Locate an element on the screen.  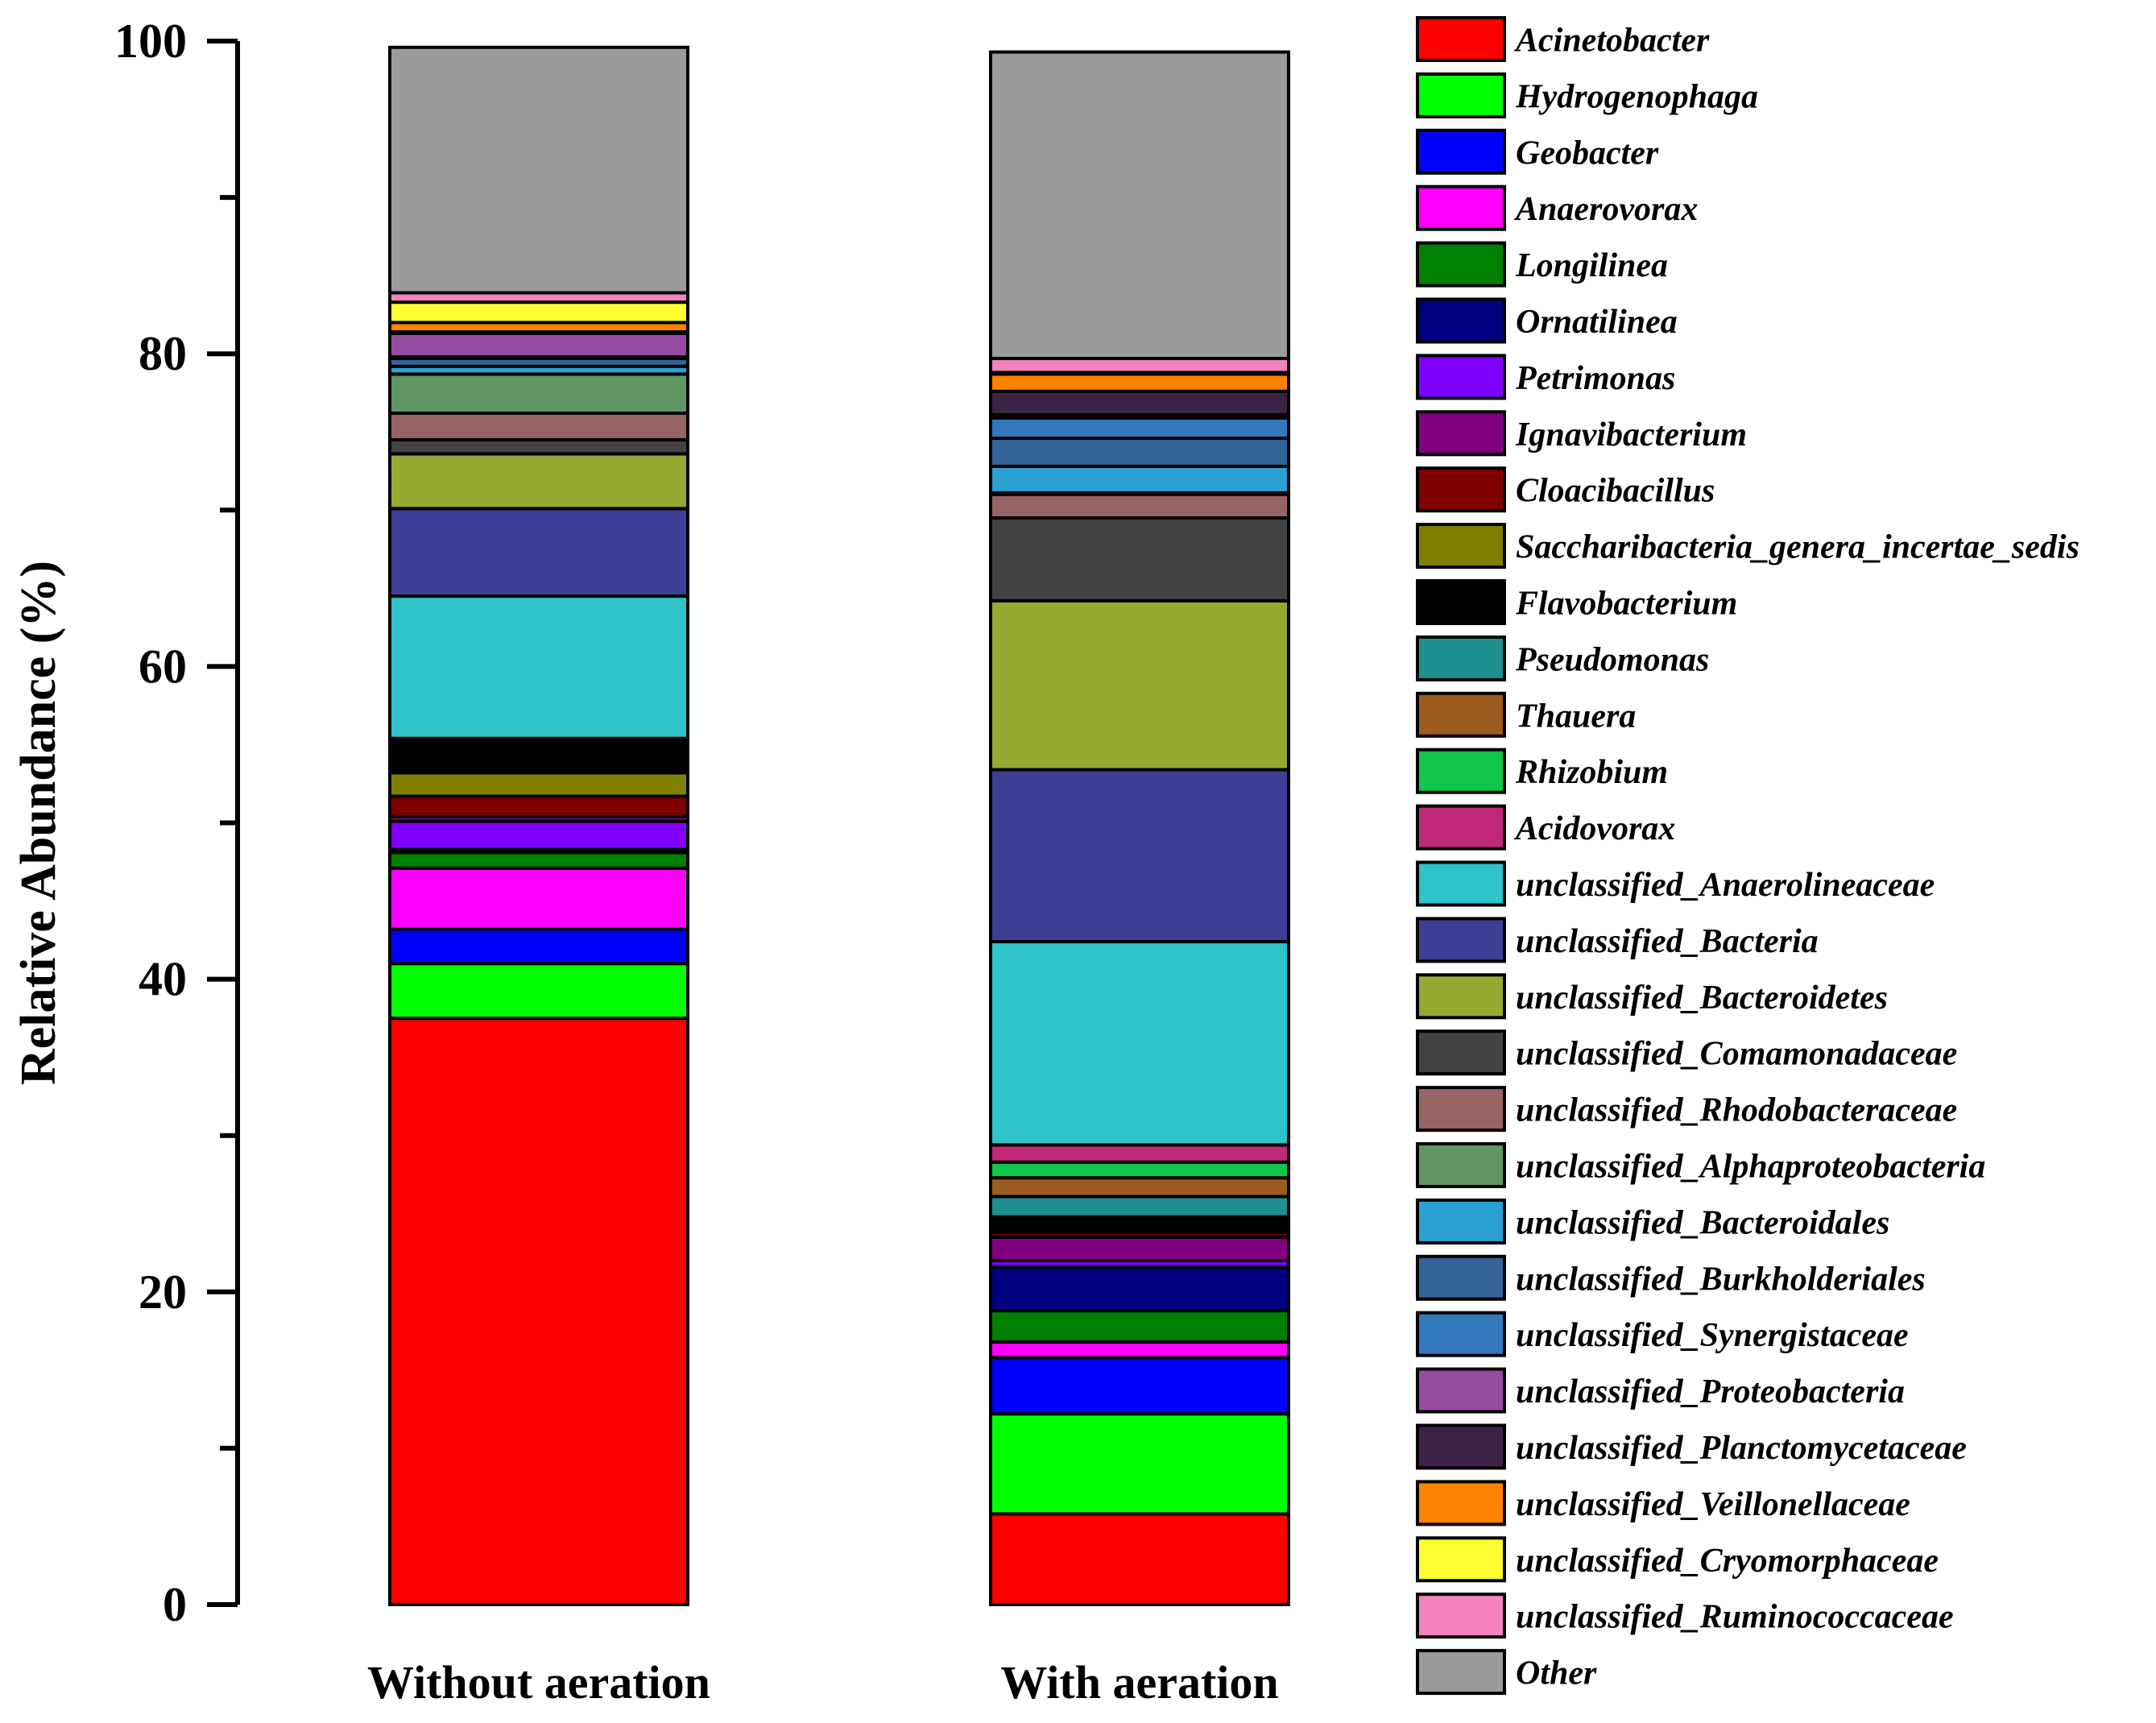
legend-label: Ignavibacterium is located at coordinates (1631, 435).